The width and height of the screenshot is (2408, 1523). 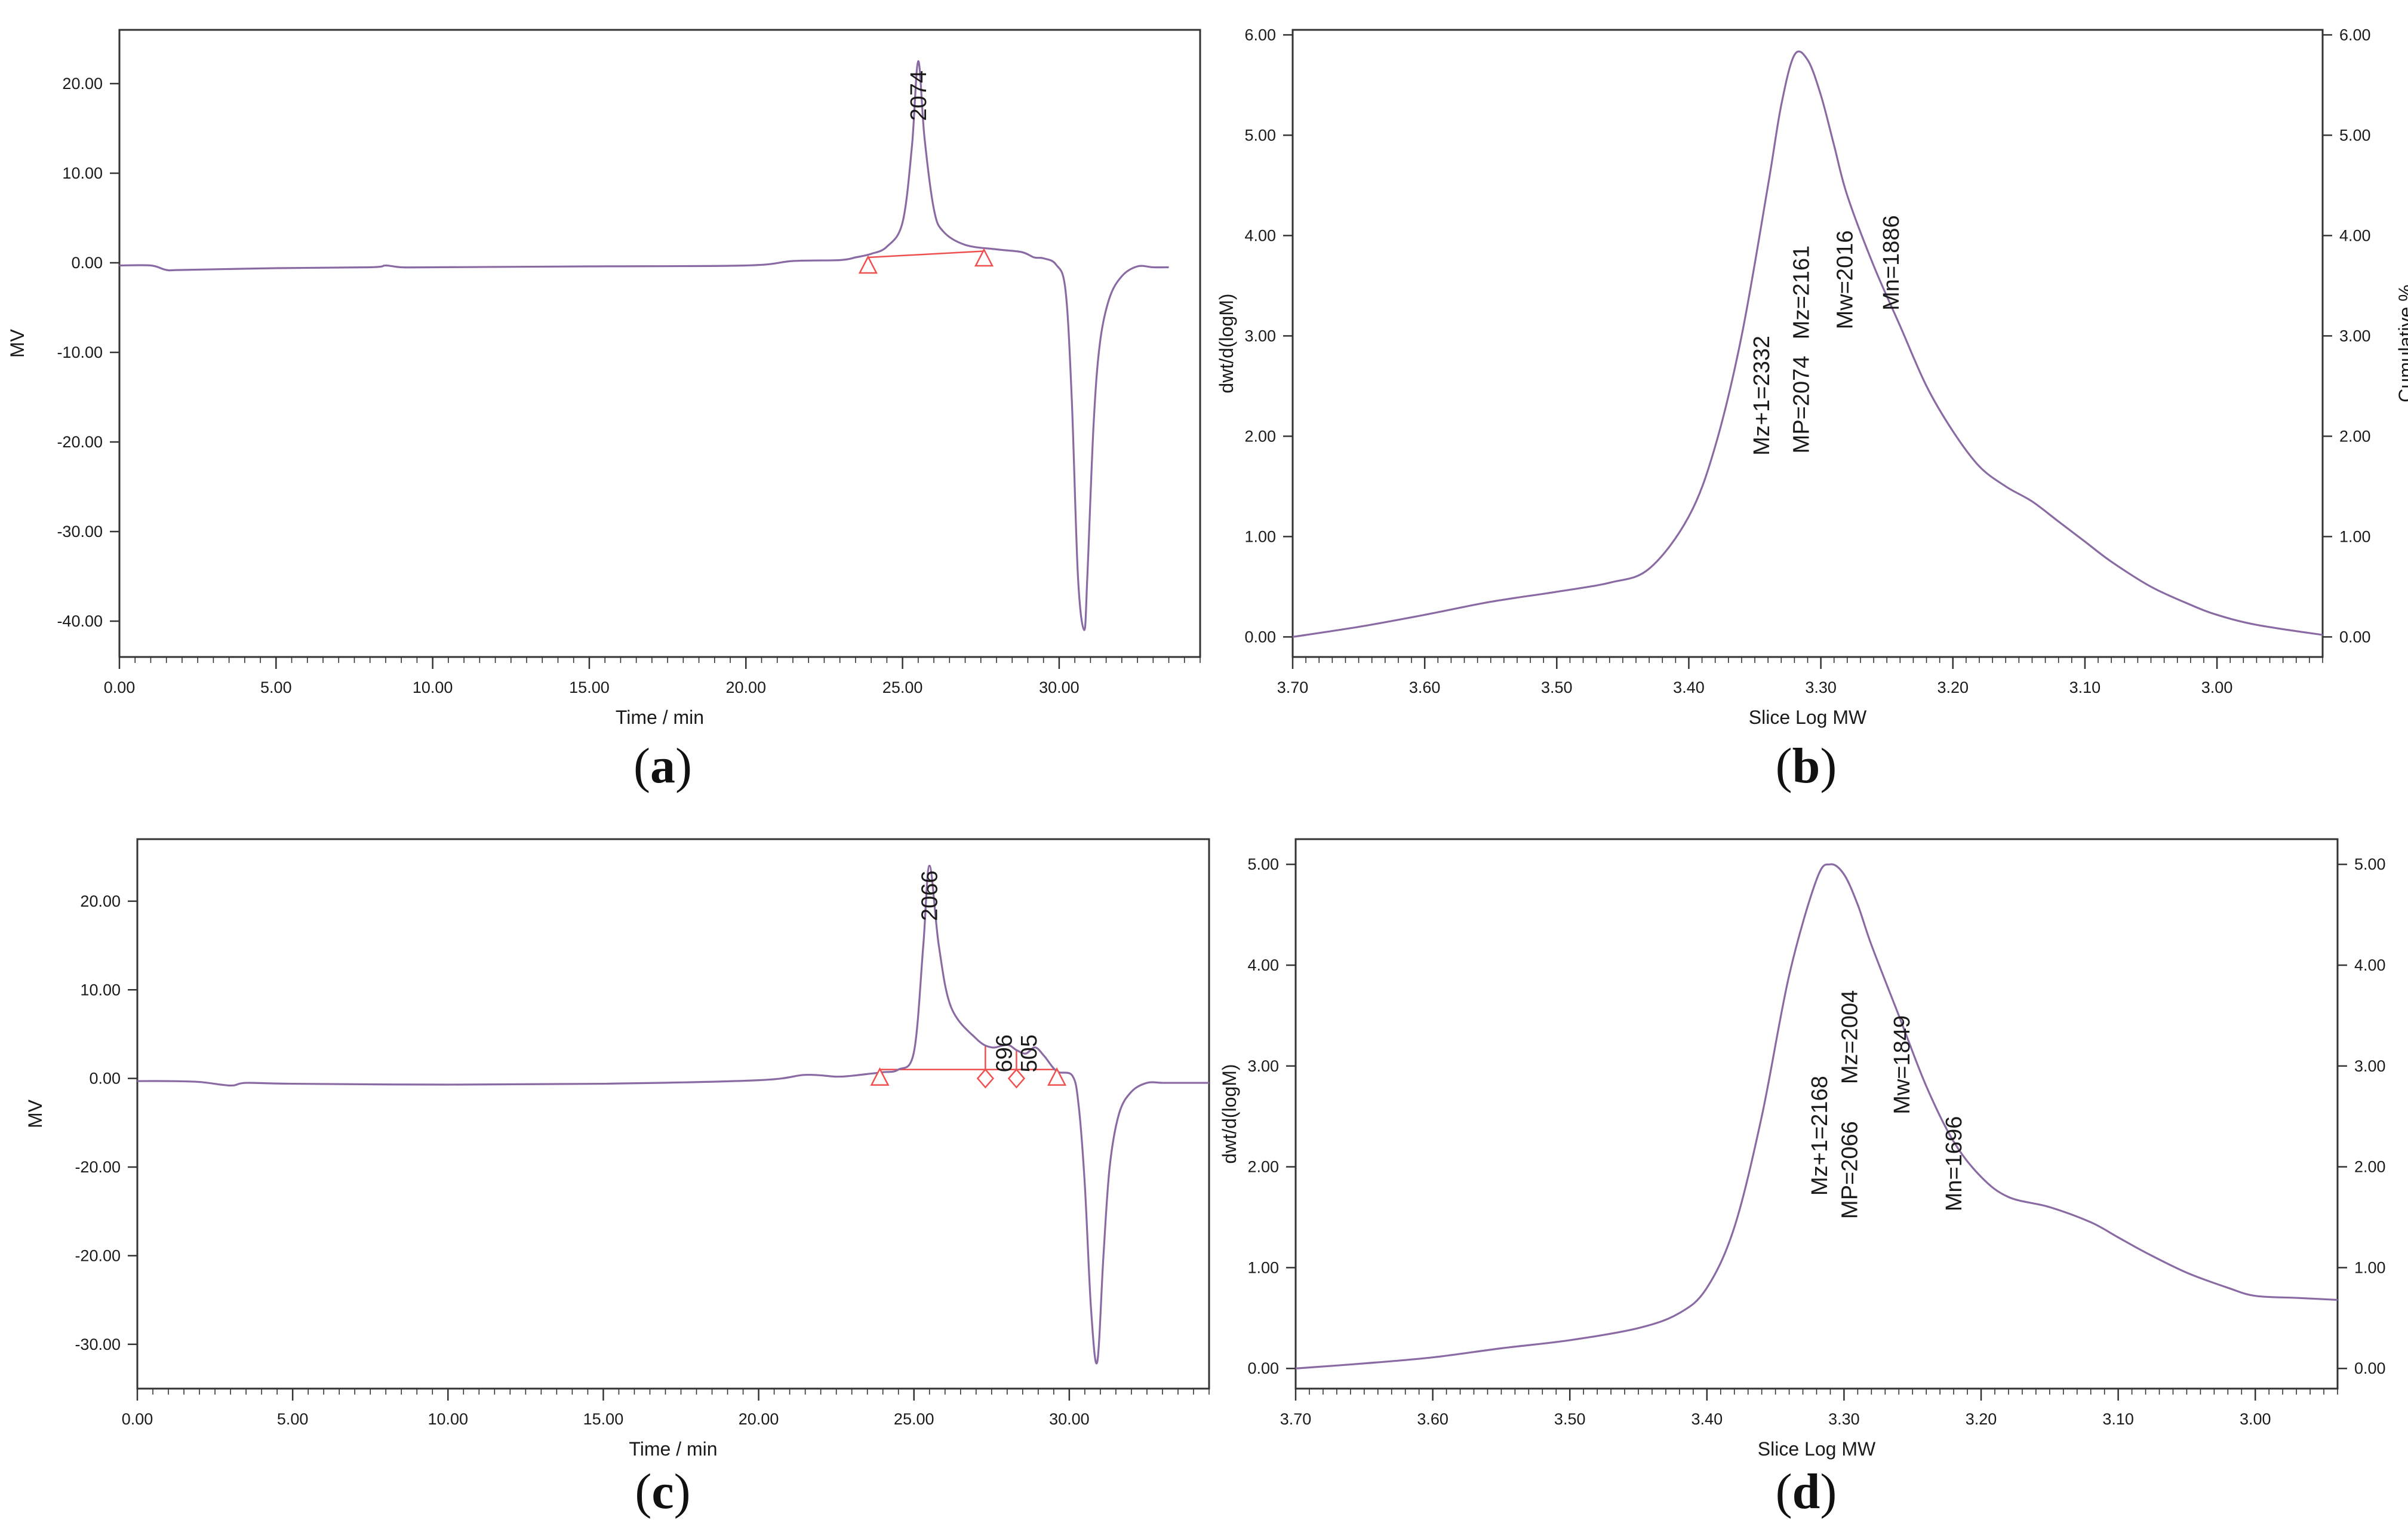 What do you see at coordinates (1892, 263) in the screenshot?
I see `peak-annotation: Mn=1886` at bounding box center [1892, 263].